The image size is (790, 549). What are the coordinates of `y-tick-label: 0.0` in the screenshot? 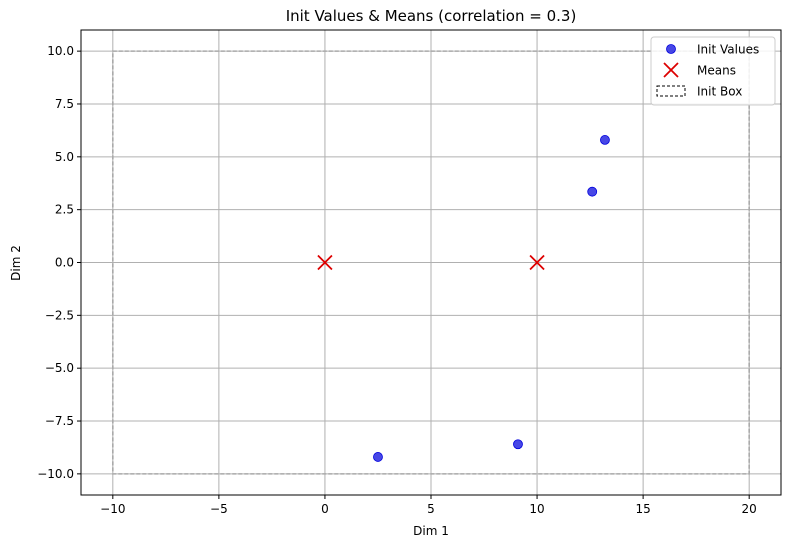 It's located at (64, 263).